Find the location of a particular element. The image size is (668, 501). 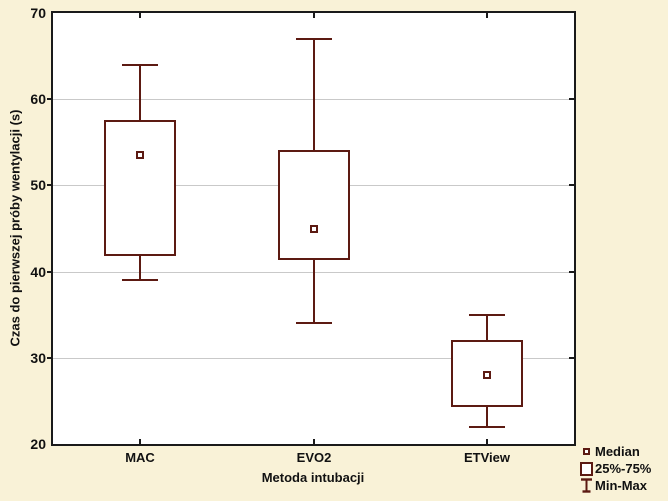

box-evo2 is located at coordinates (314, 205).